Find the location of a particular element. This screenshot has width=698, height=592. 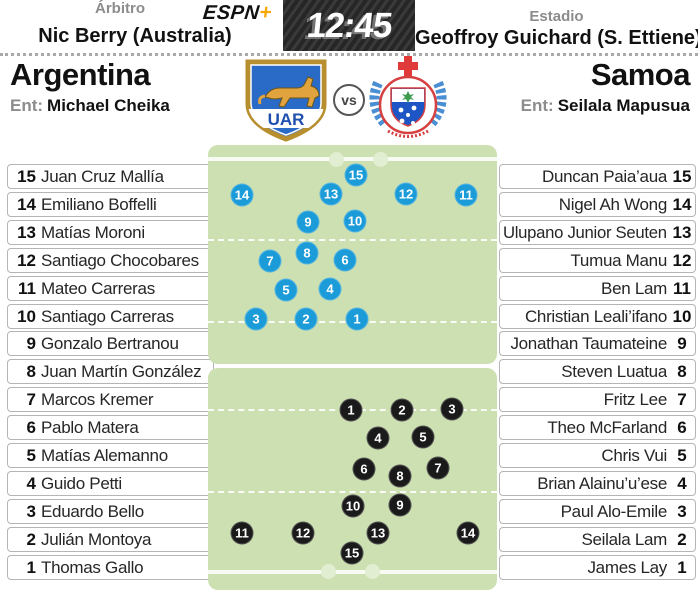

player-name: Pablo Matera is located at coordinates (90, 427).